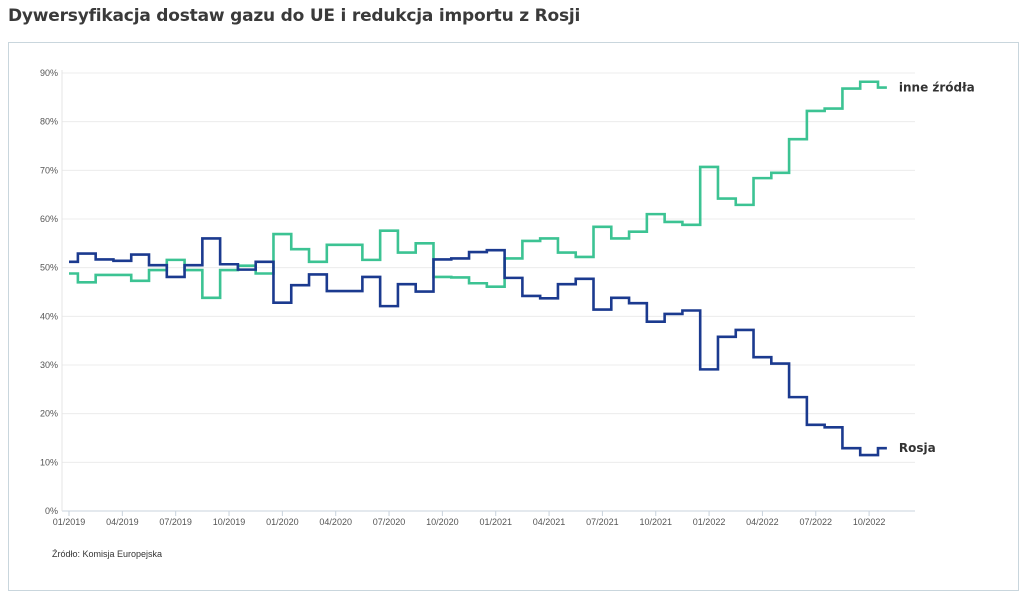  Describe the element at coordinates (49, 170) in the screenshot. I see `y-tick-label: 70%` at that location.